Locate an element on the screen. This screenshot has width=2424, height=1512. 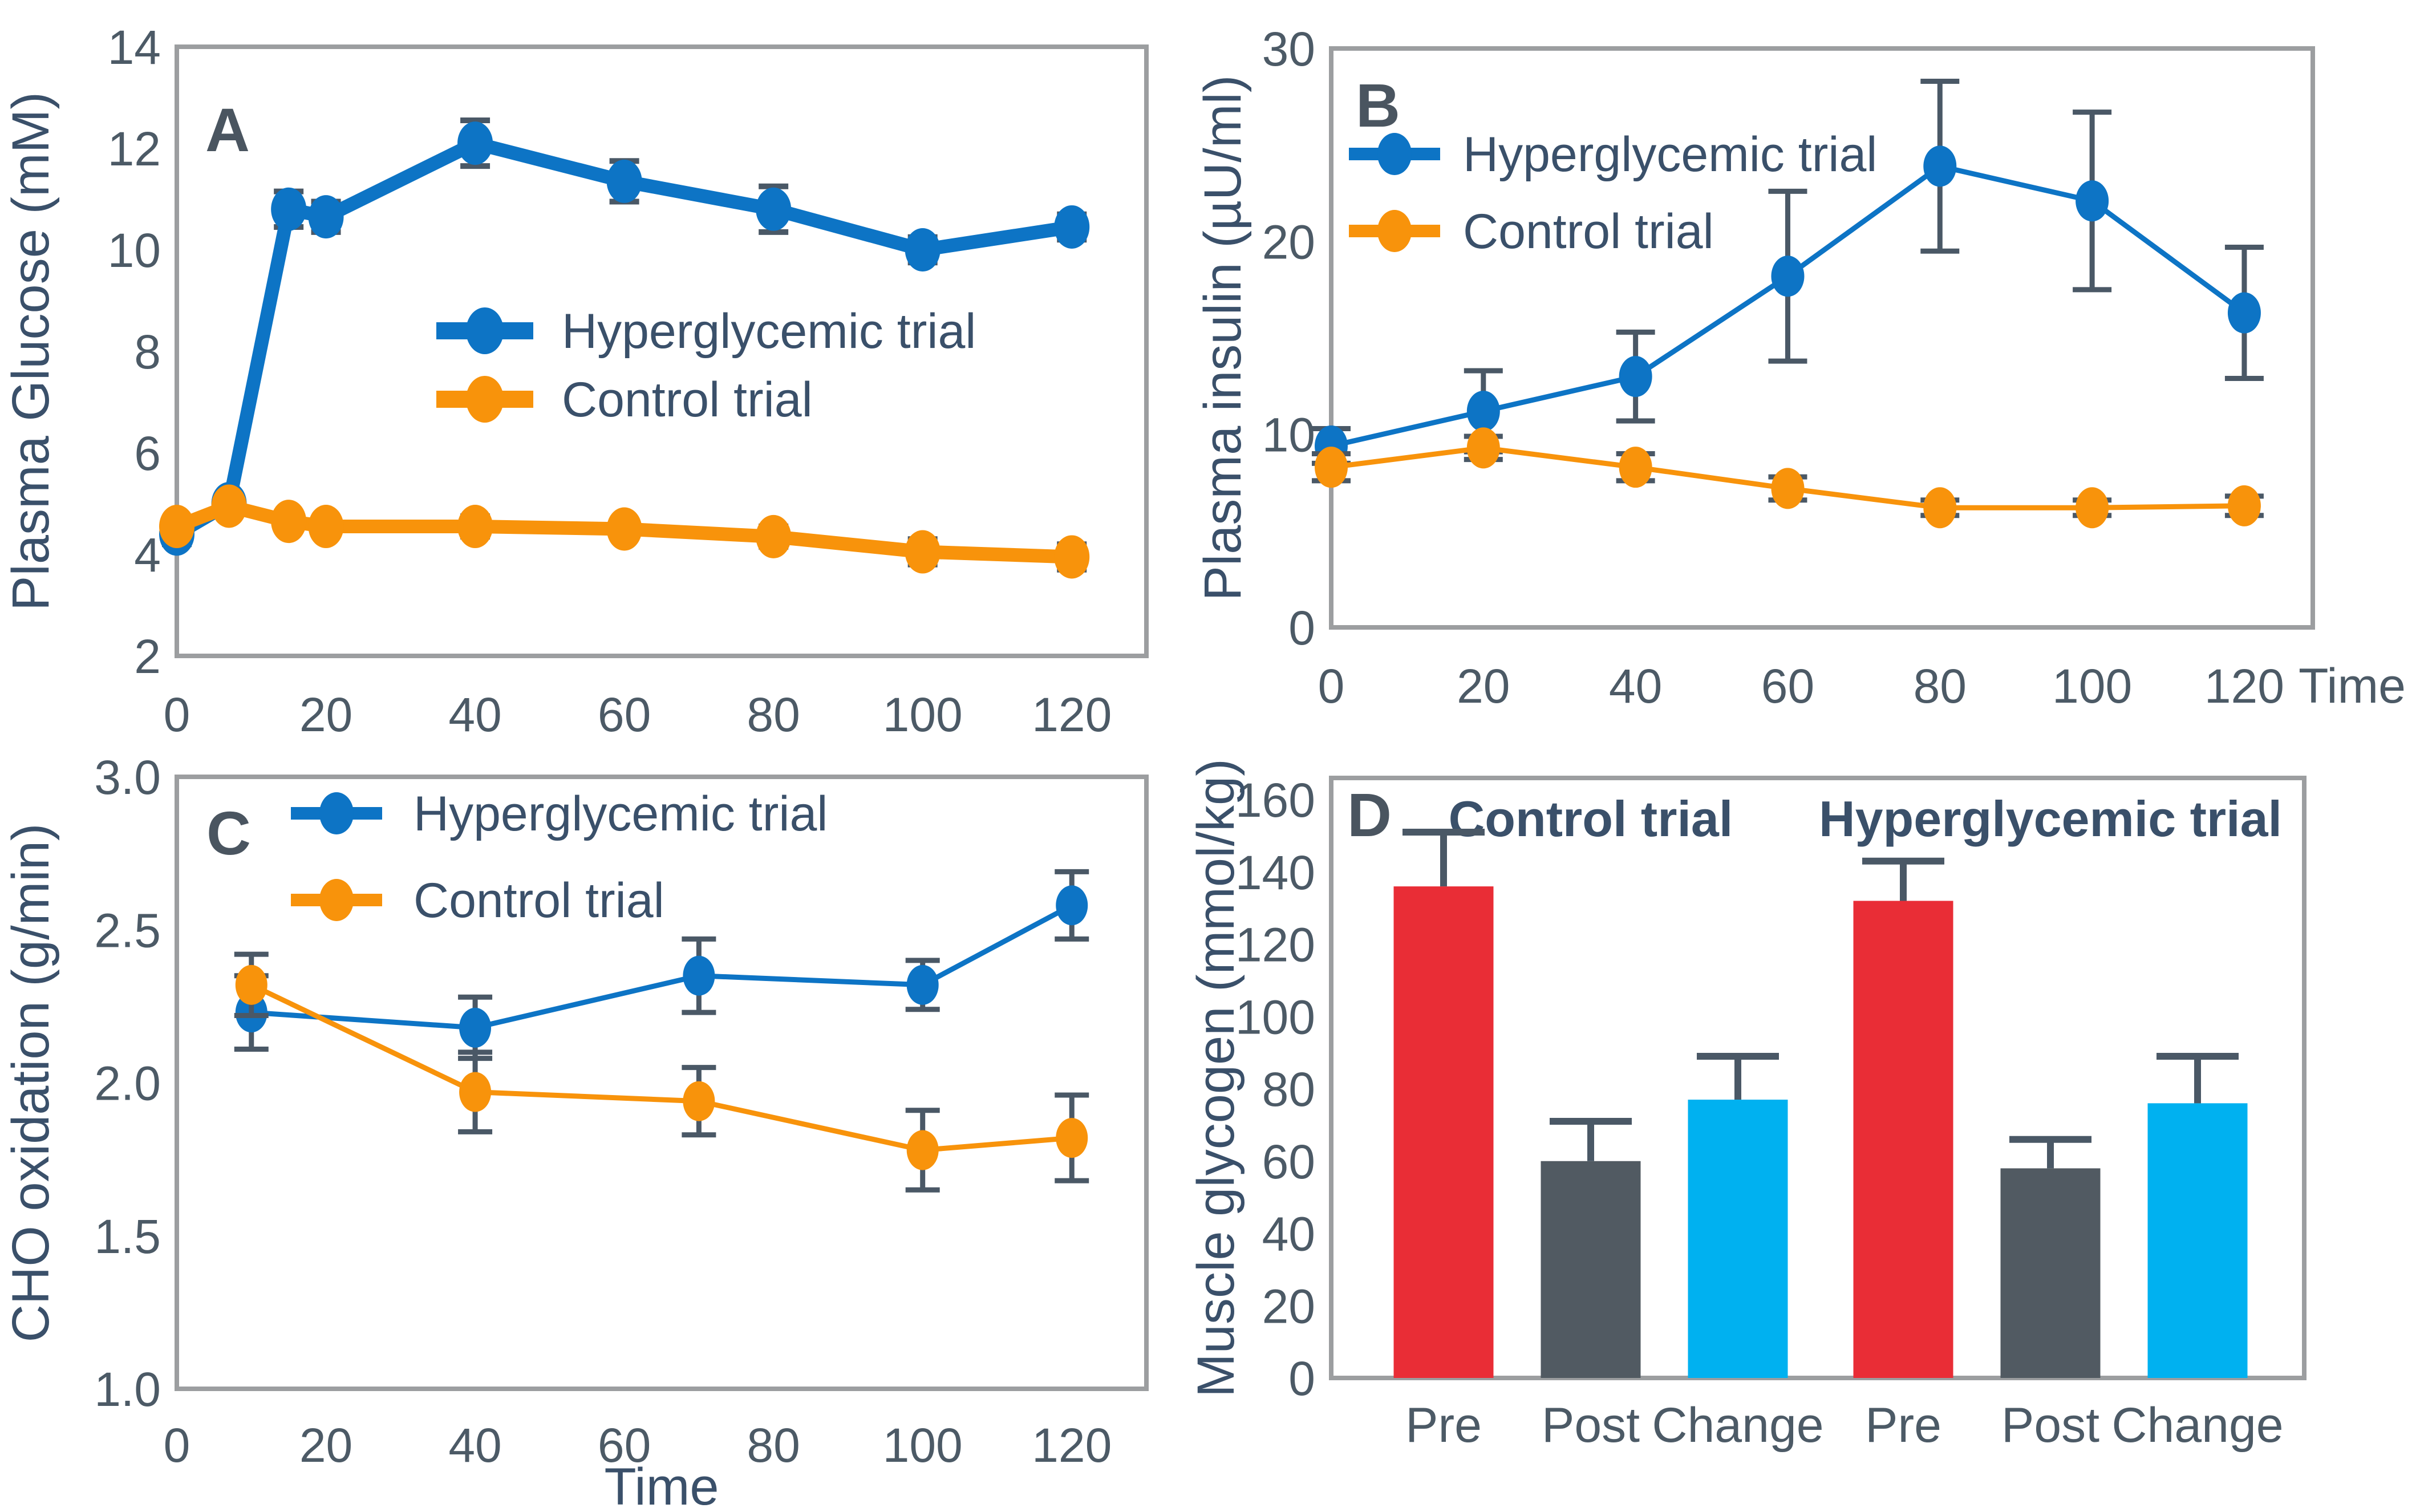
y-tick-label: 2 is located at coordinates (148, 656).